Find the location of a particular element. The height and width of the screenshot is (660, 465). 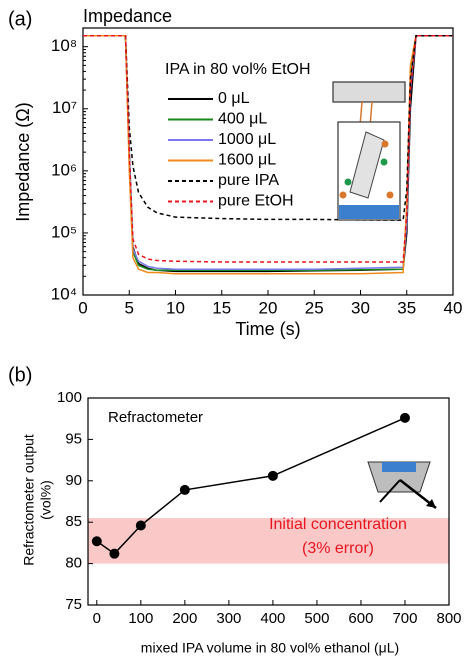

x-axis-label: mixed IPA volume in 80 vol% ethanol (μL) is located at coordinates (270, 648).